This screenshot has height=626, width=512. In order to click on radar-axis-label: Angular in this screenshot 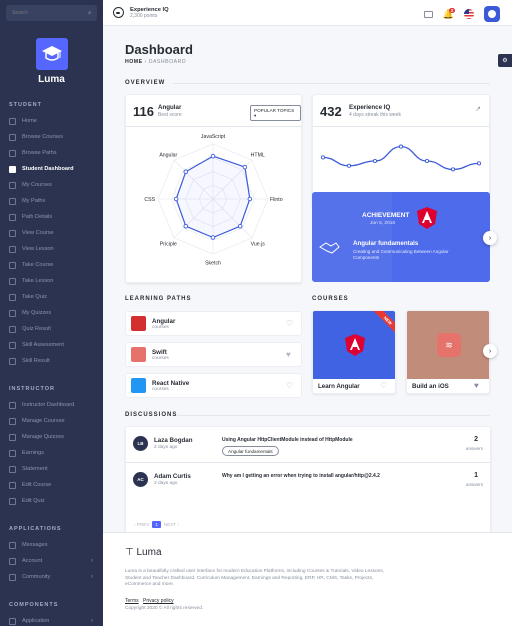, I will do `click(168, 155)`.